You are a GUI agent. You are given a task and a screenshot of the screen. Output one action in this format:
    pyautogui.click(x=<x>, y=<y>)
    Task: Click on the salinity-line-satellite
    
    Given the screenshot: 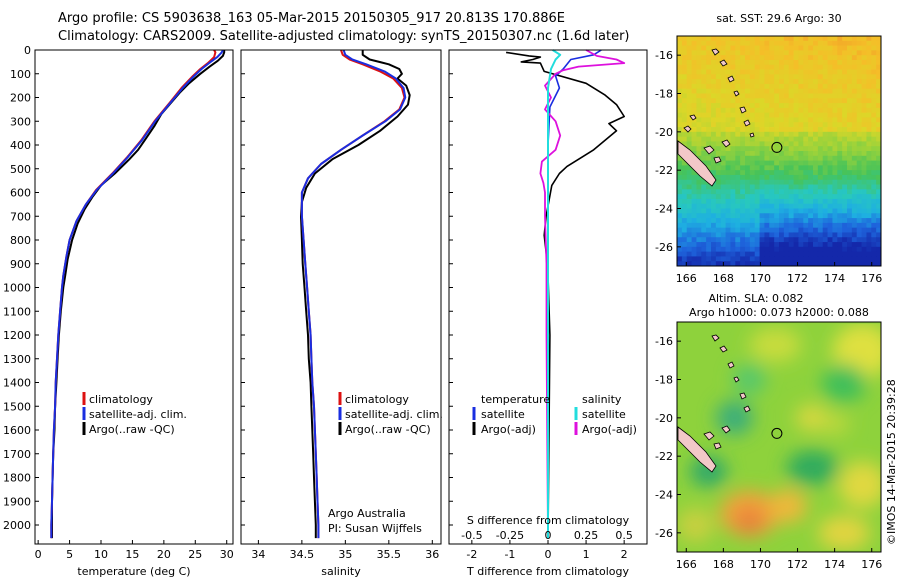 What is the action you would take?
    pyautogui.click(x=353, y=294)
    